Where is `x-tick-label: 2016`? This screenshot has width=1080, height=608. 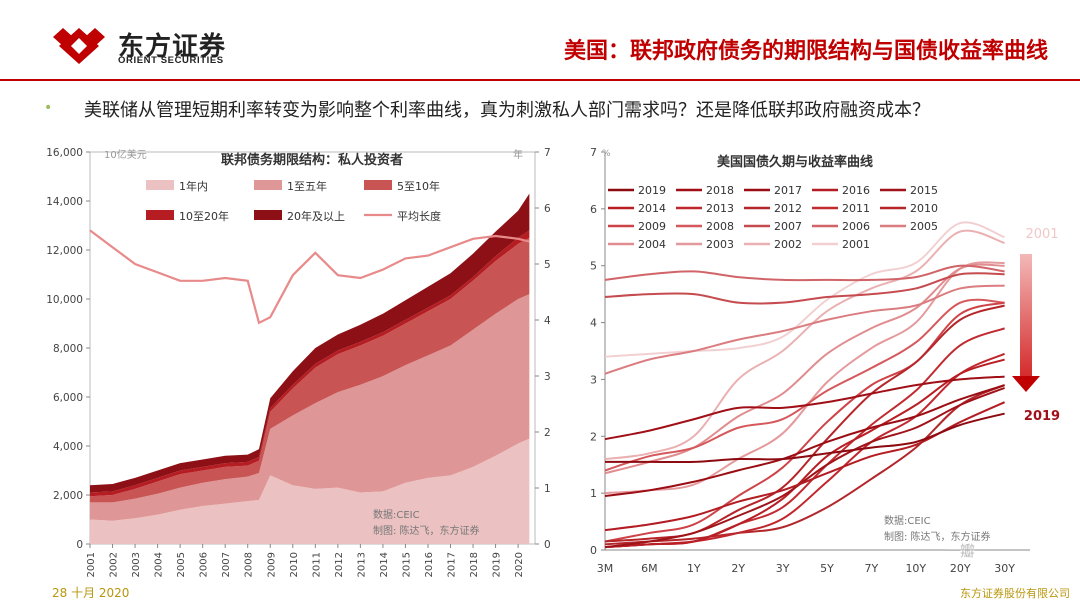
x-tick-label: 2016 is located at coordinates (429, 564).